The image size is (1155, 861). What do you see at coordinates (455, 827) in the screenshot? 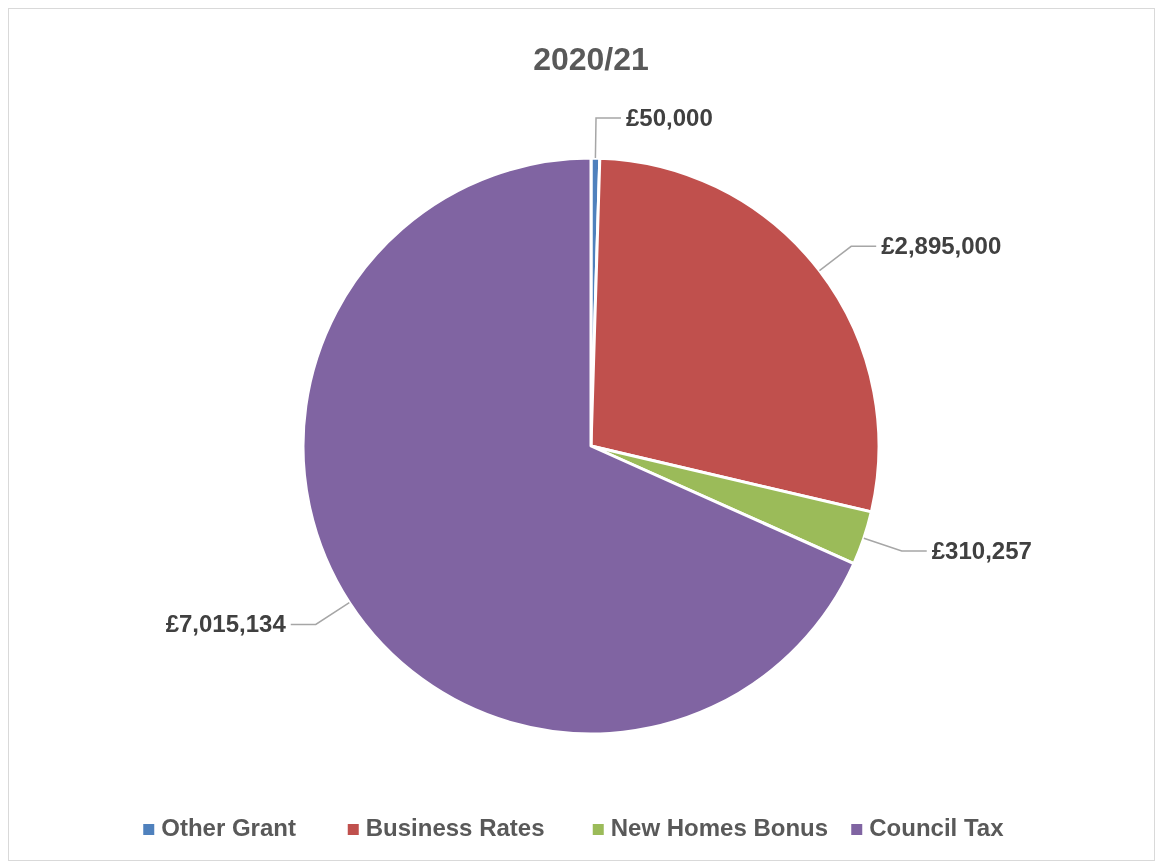
I see `legend-label: Business Rates` at bounding box center [455, 827].